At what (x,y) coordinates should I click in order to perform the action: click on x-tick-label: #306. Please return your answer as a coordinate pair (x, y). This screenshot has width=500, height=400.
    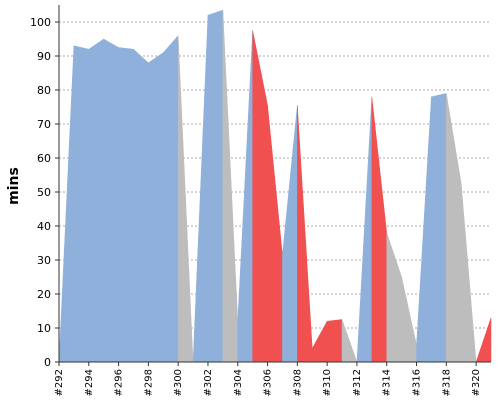
    Looking at the image, I should click on (268, 382).